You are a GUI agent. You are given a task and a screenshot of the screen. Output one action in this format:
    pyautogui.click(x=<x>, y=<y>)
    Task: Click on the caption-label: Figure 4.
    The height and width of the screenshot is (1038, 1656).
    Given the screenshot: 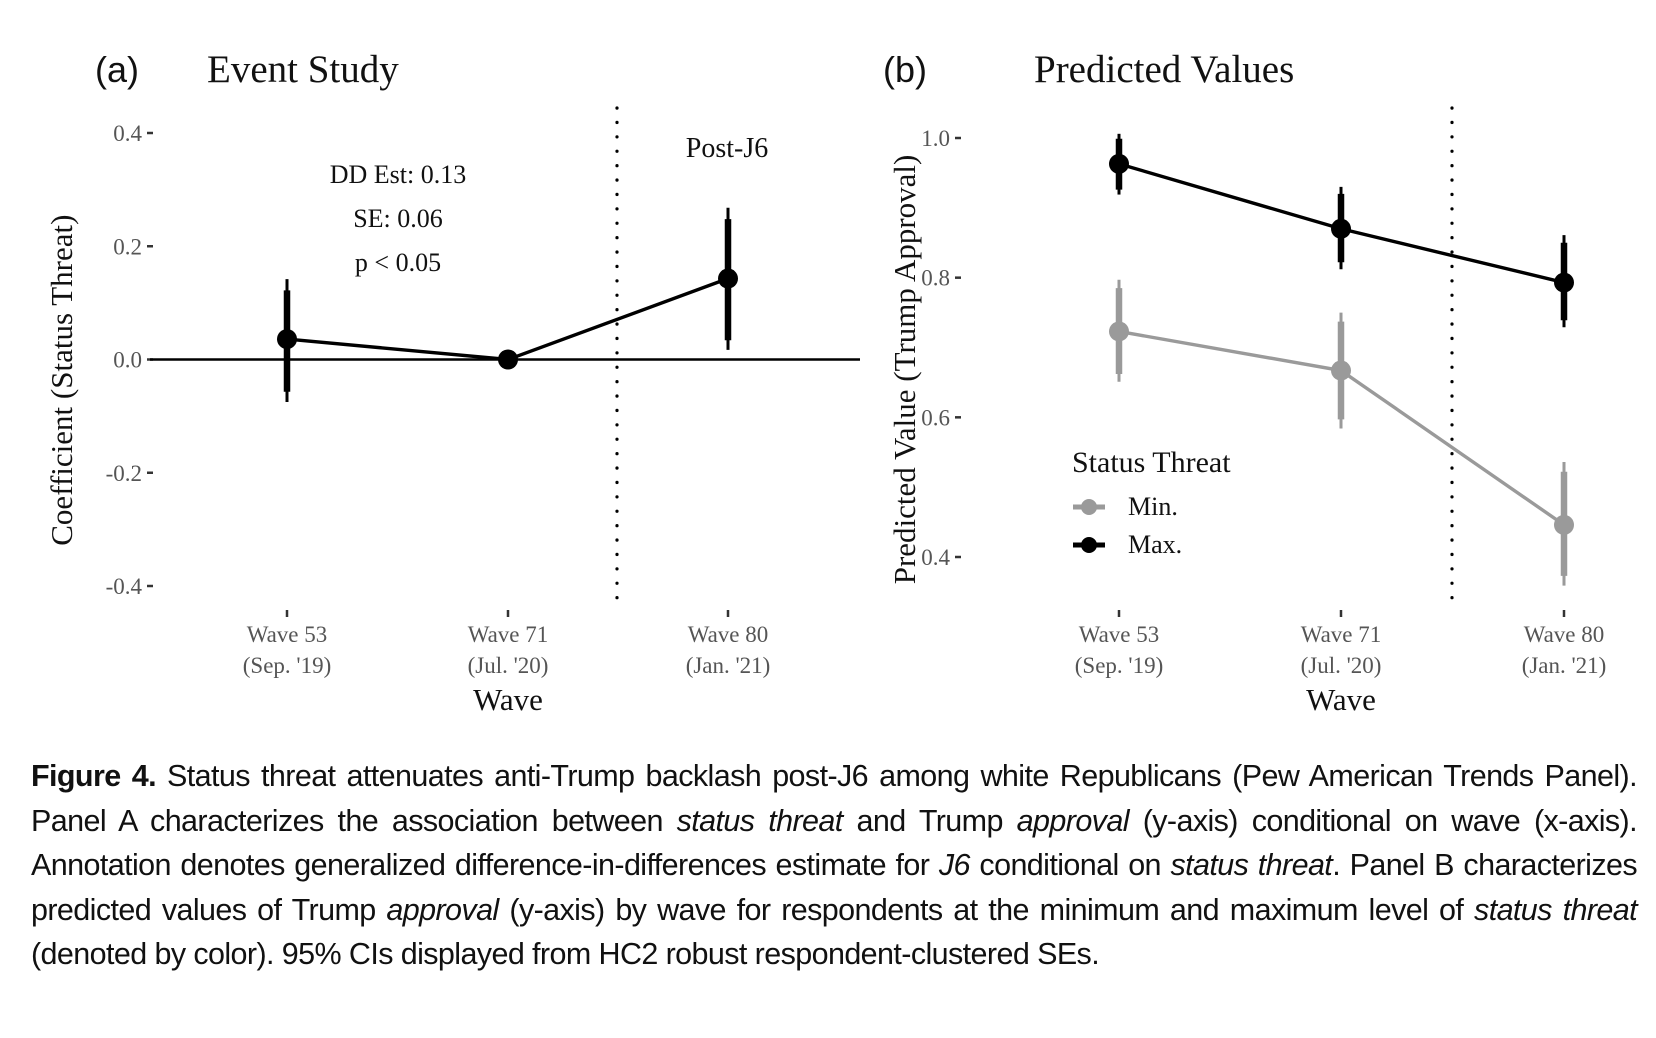 What is the action you would take?
    pyautogui.click(x=94, y=776)
    